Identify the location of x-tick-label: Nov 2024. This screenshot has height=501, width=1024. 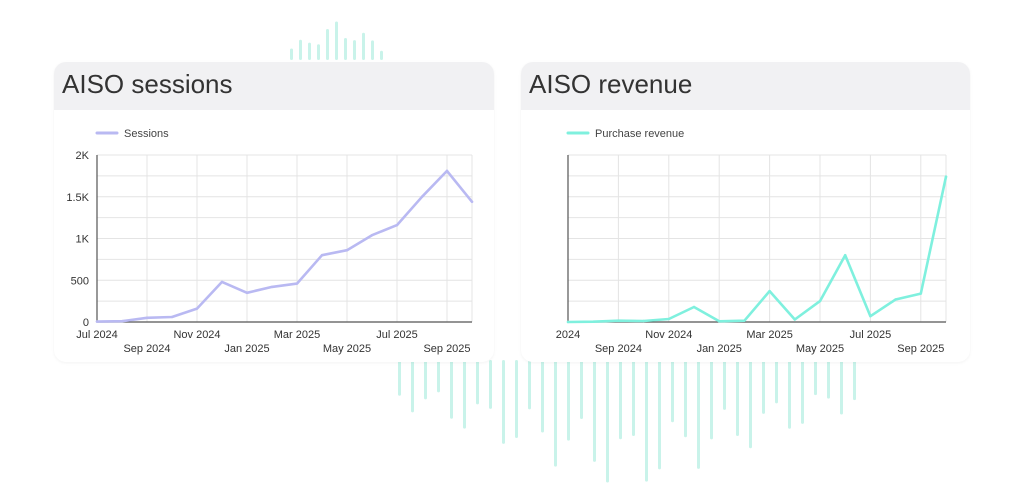
(196, 335).